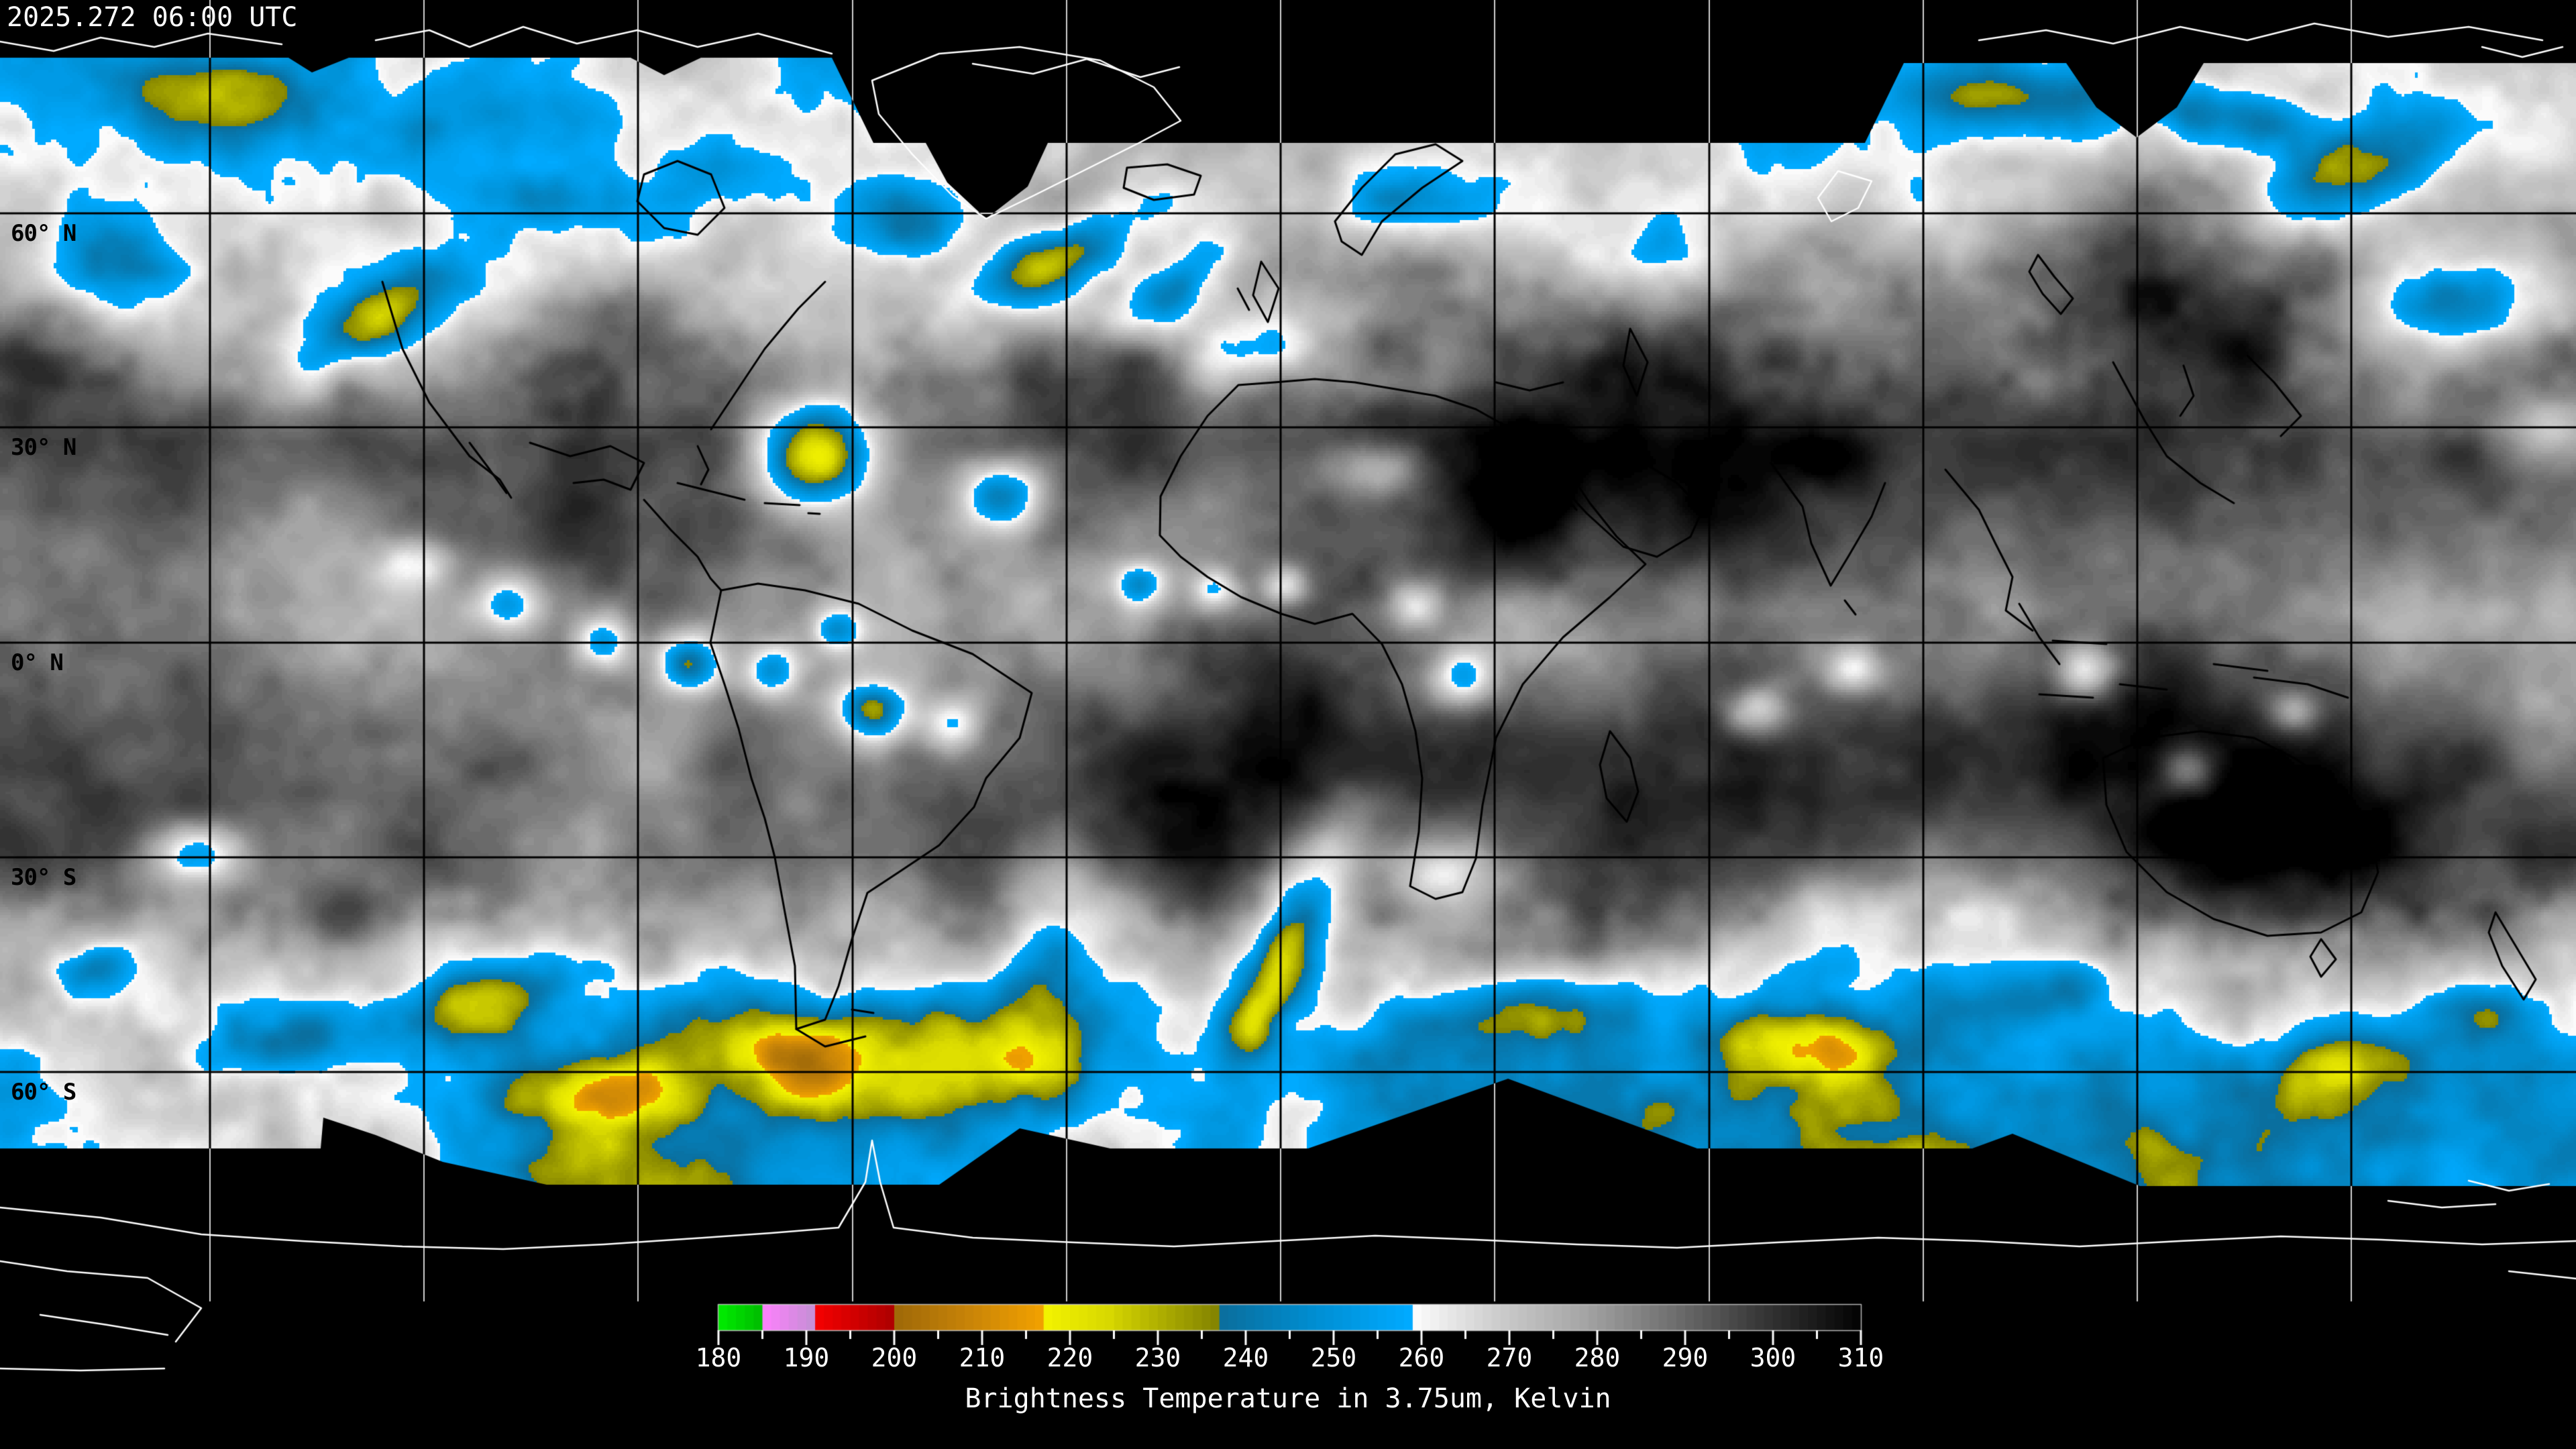  Describe the element at coordinates (1157, 1358) in the screenshot. I see `colorbar-tick-label: 230` at that location.